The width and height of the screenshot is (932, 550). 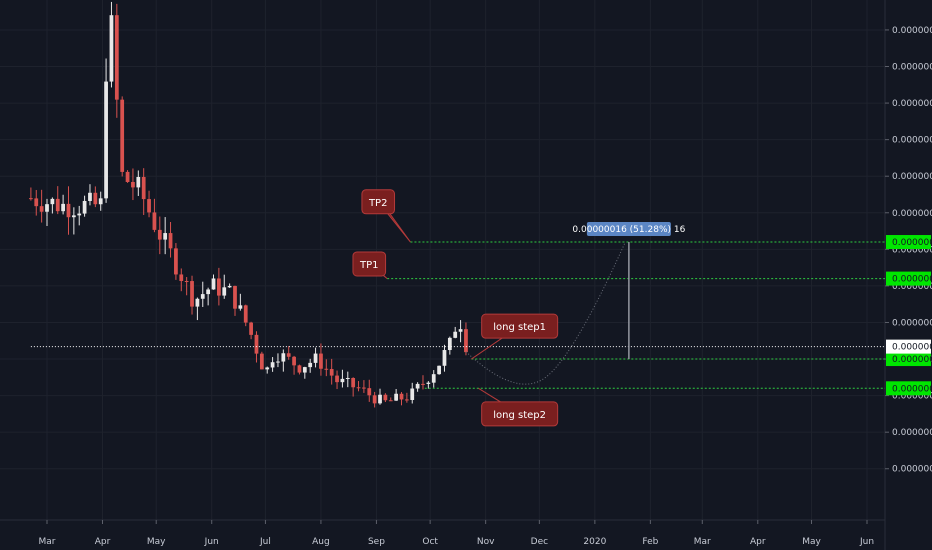 What do you see at coordinates (912, 31) in the screenshot?
I see `price-tick-label: 0.00000075` at bounding box center [912, 31].